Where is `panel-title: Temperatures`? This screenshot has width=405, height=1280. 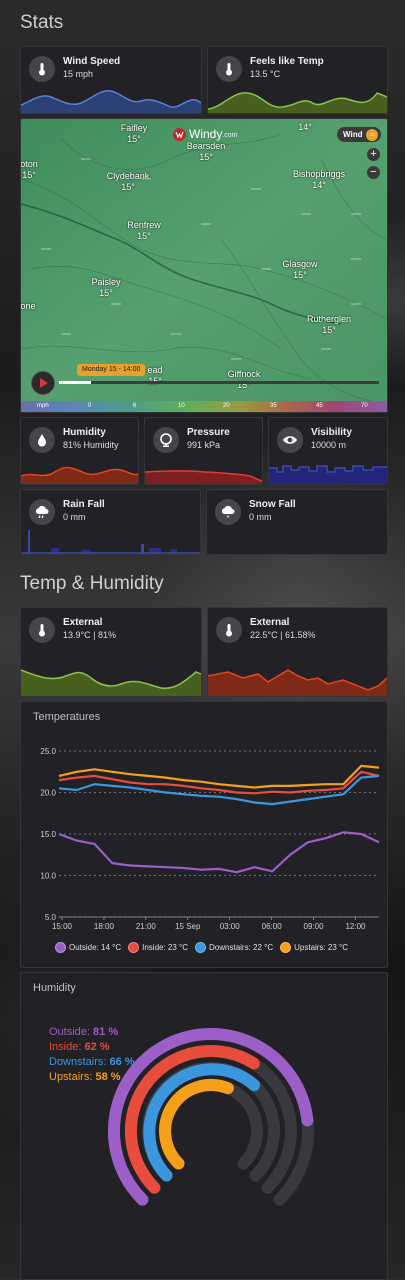
panel-title: Temperatures is located at coordinates (67, 717).